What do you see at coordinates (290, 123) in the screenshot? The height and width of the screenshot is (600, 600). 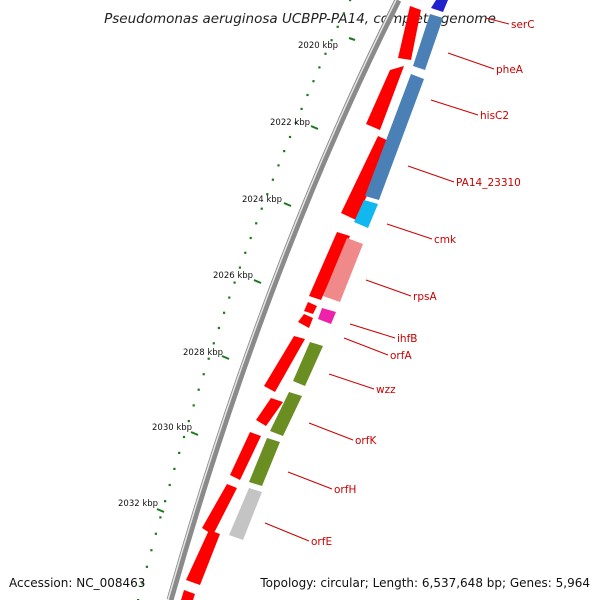 I see `tick-label-2022: 2022 kbp` at bounding box center [290, 123].